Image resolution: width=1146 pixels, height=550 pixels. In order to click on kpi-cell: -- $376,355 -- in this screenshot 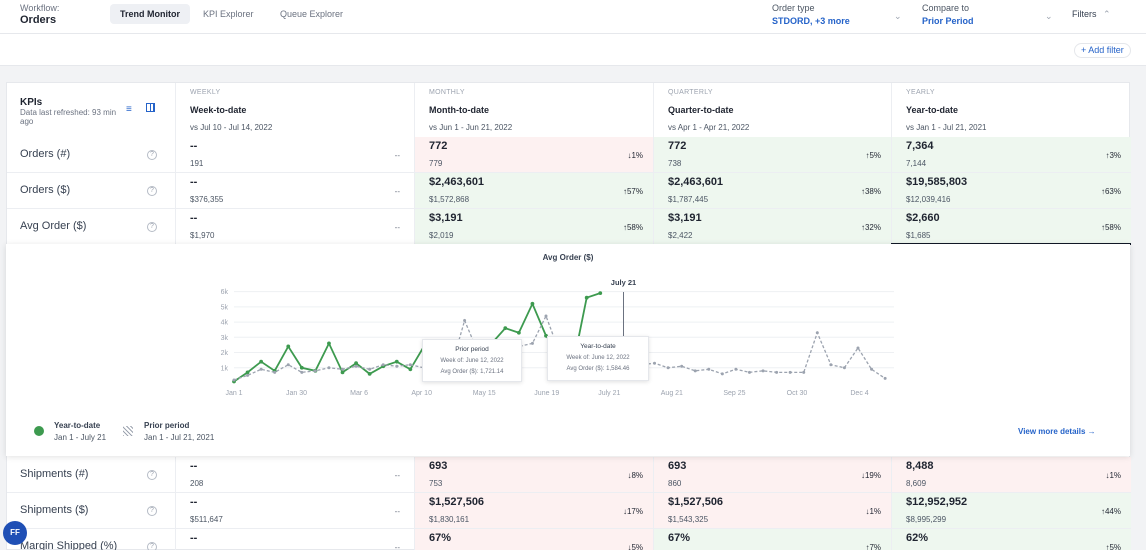, I will do `click(294, 191)`.